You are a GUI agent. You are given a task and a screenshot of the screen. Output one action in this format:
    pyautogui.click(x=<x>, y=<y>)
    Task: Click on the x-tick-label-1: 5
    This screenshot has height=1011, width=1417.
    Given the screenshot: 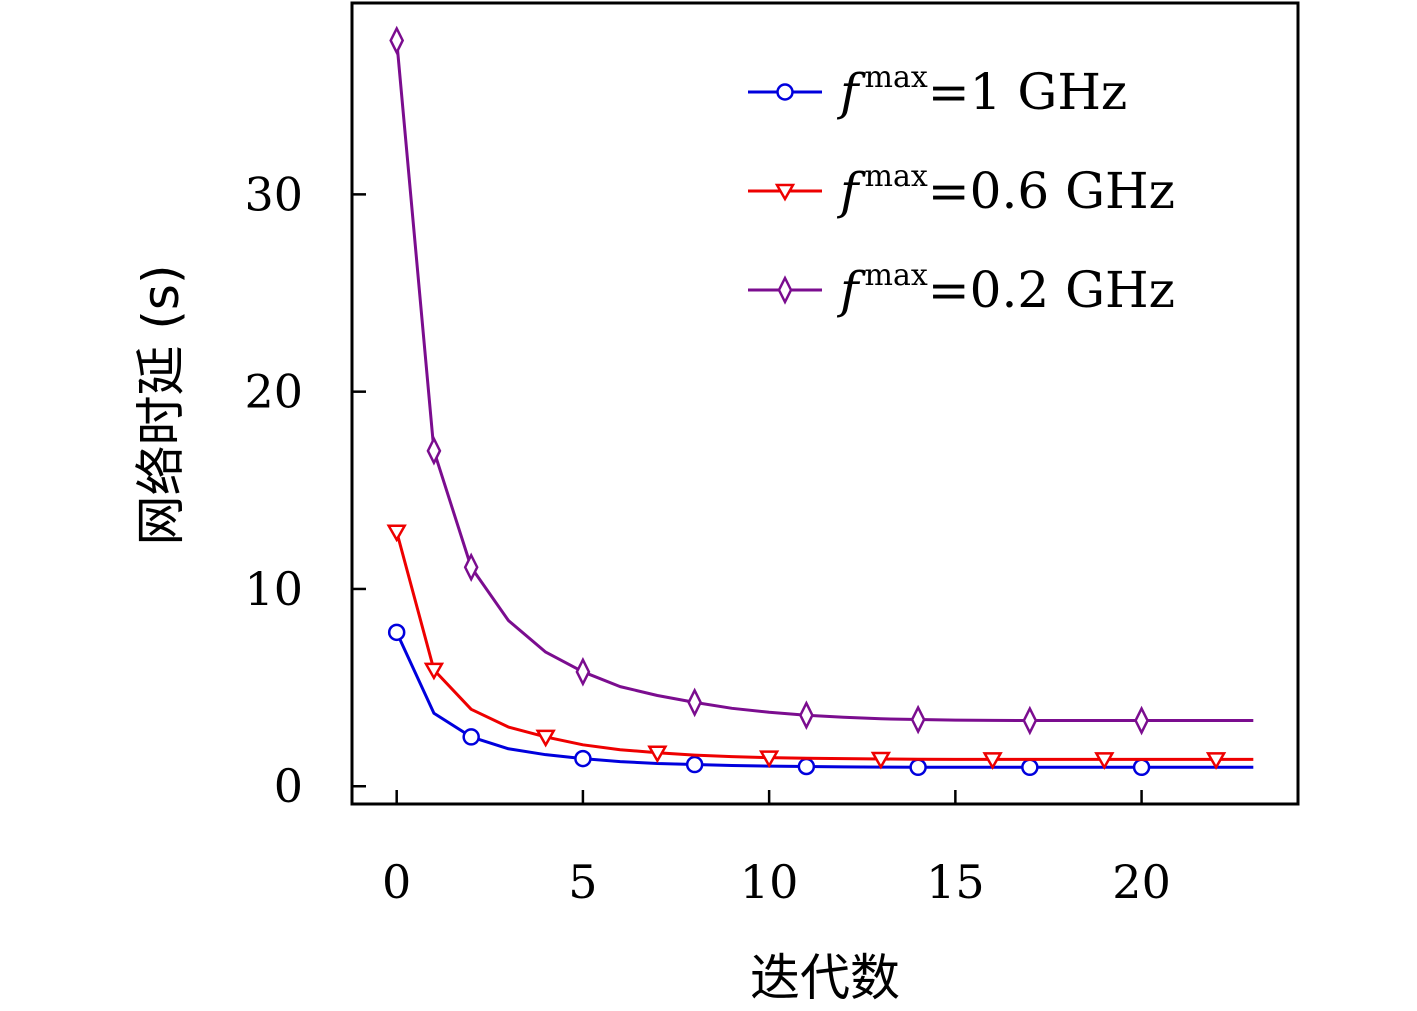 What is the action you would take?
    pyautogui.click(x=582, y=882)
    